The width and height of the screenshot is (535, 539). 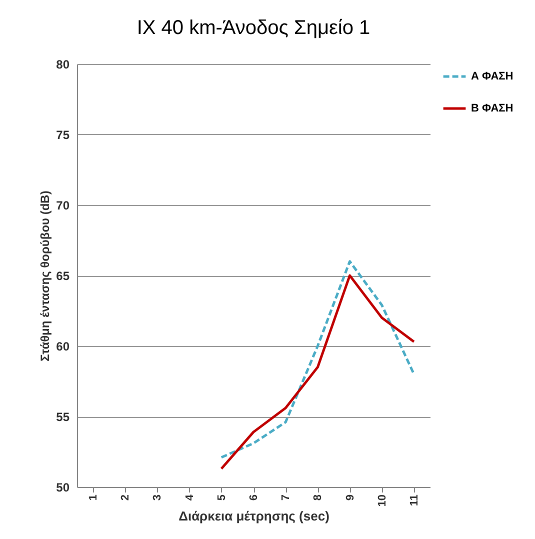 What do you see at coordinates (254, 497) in the screenshot?
I see `x-tick-label: 6` at bounding box center [254, 497].